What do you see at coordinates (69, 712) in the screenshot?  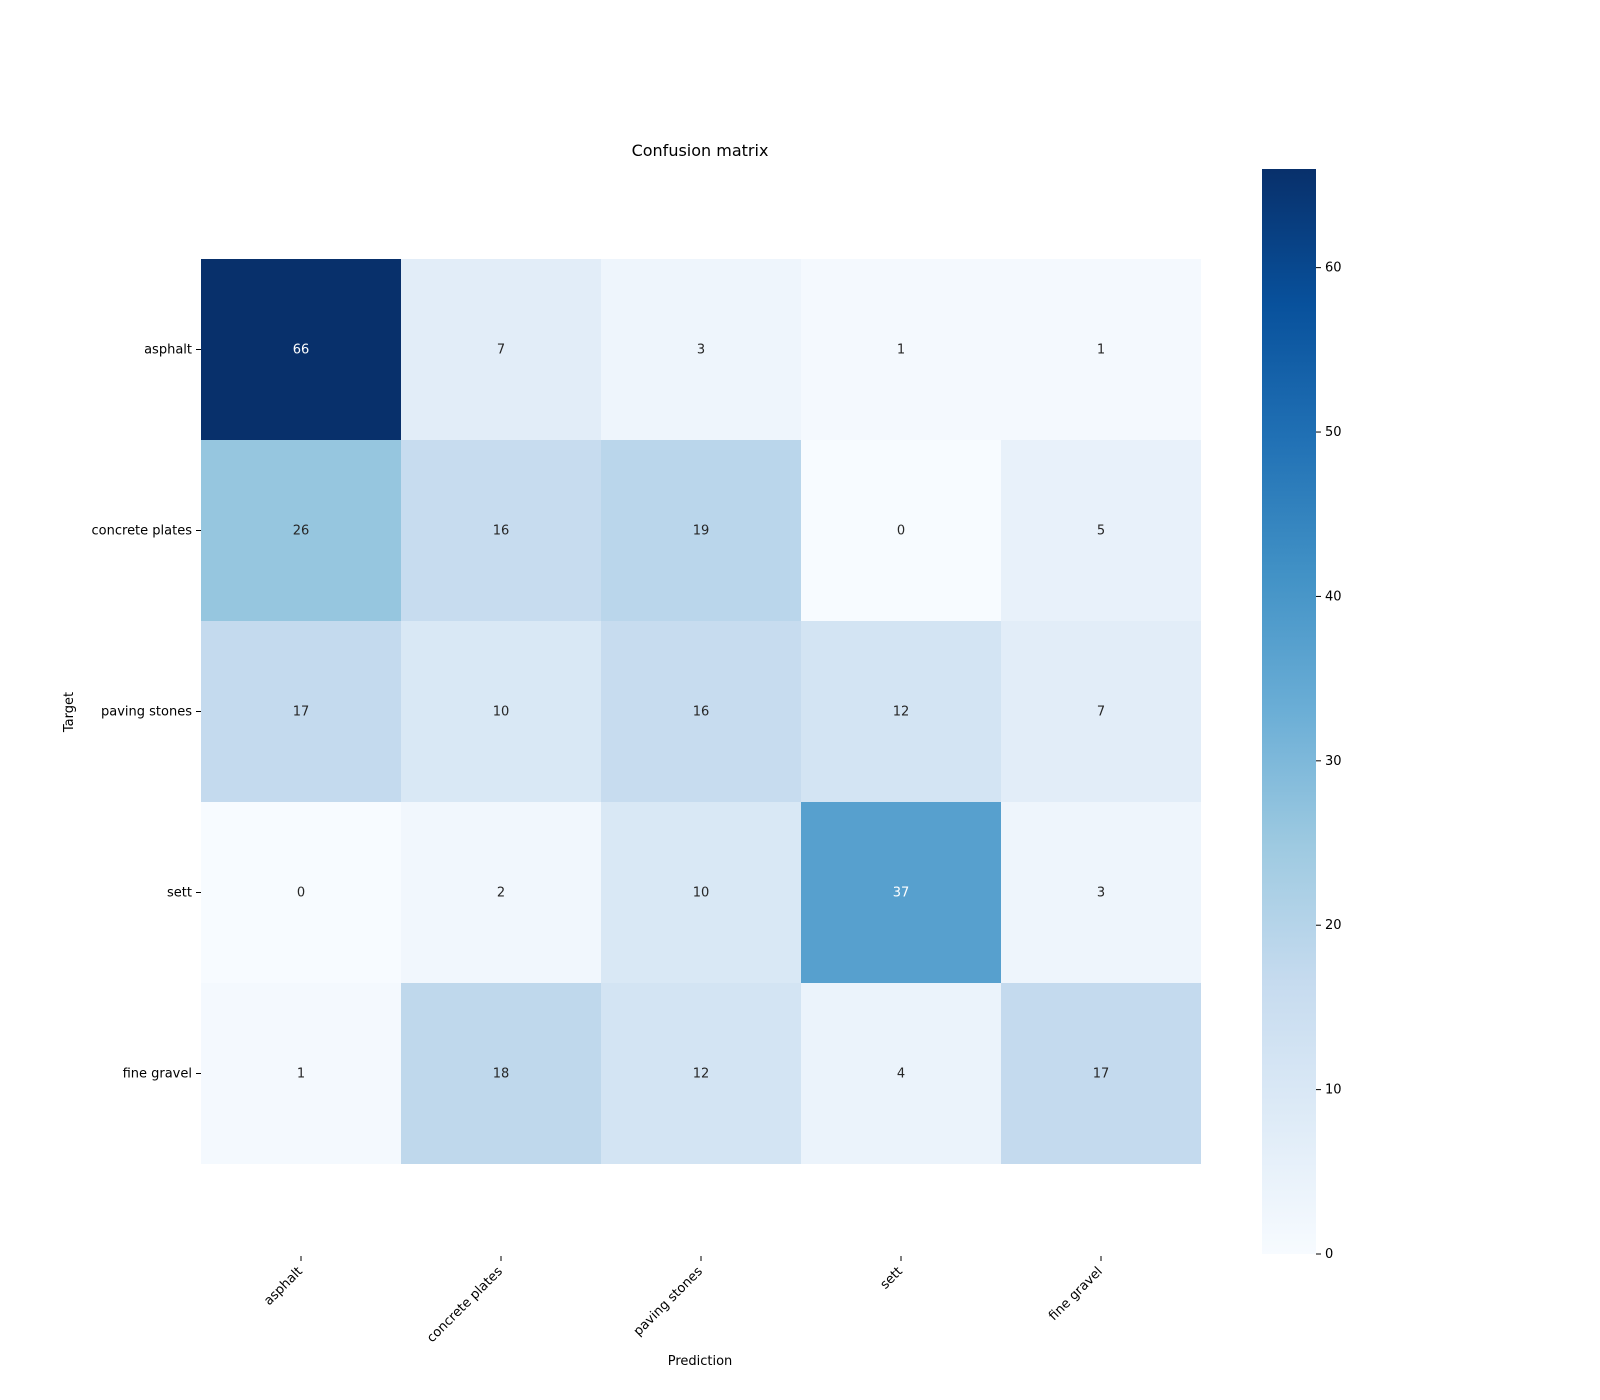 I see `y-axis-label: Target` at bounding box center [69, 712].